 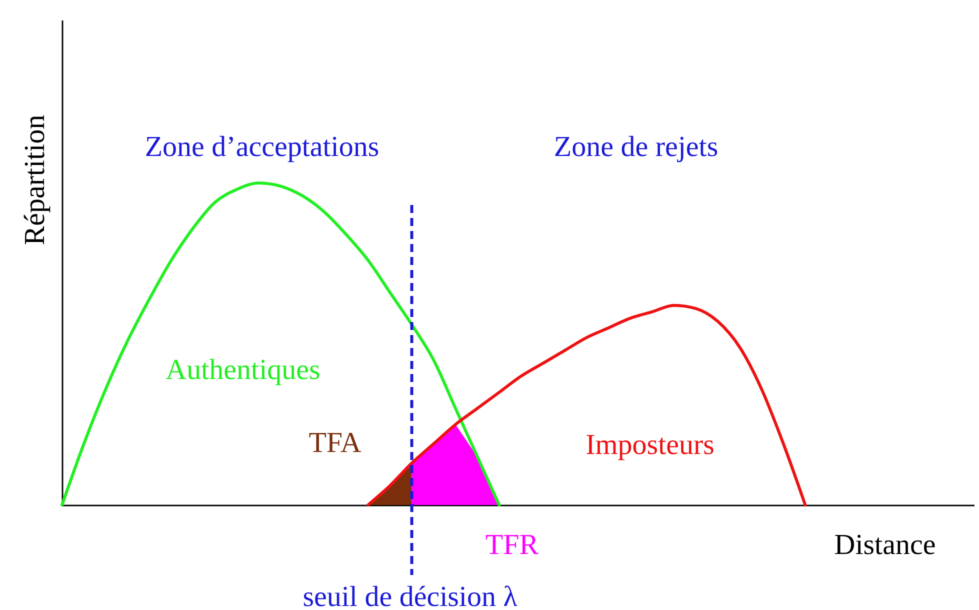 I want to click on text: Zone d’acceptations, so click(x=262, y=147).